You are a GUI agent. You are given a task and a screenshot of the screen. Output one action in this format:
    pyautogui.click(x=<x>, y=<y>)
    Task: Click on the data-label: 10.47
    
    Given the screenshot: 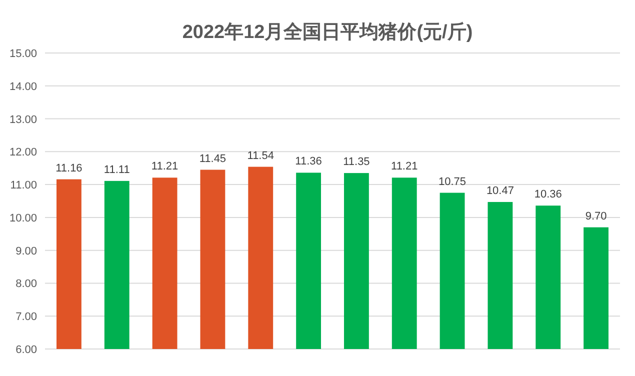 What is the action you would take?
    pyautogui.click(x=500, y=190)
    